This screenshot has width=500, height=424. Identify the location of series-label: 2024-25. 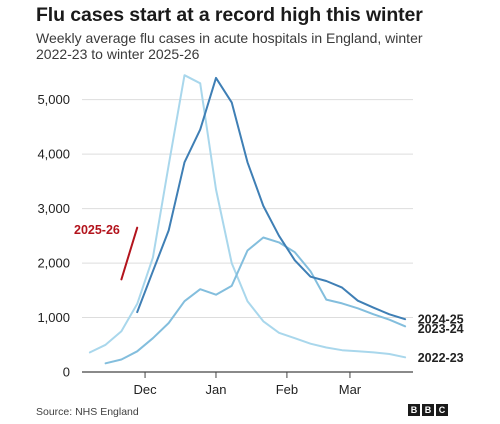
(441, 320).